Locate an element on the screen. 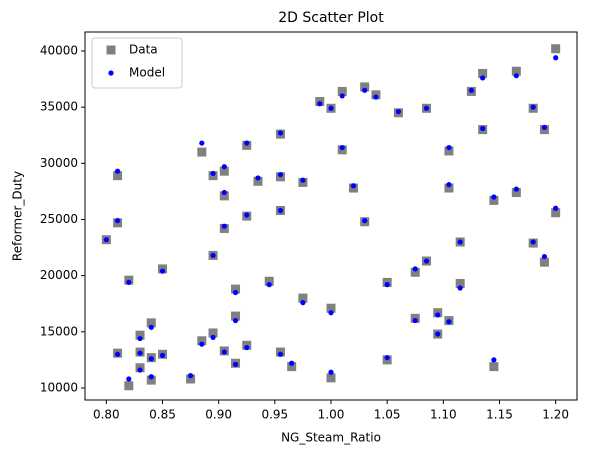 Image resolution: width=589 pixels, height=455 pixels. x-tick-label: 0.80 is located at coordinates (106, 415).